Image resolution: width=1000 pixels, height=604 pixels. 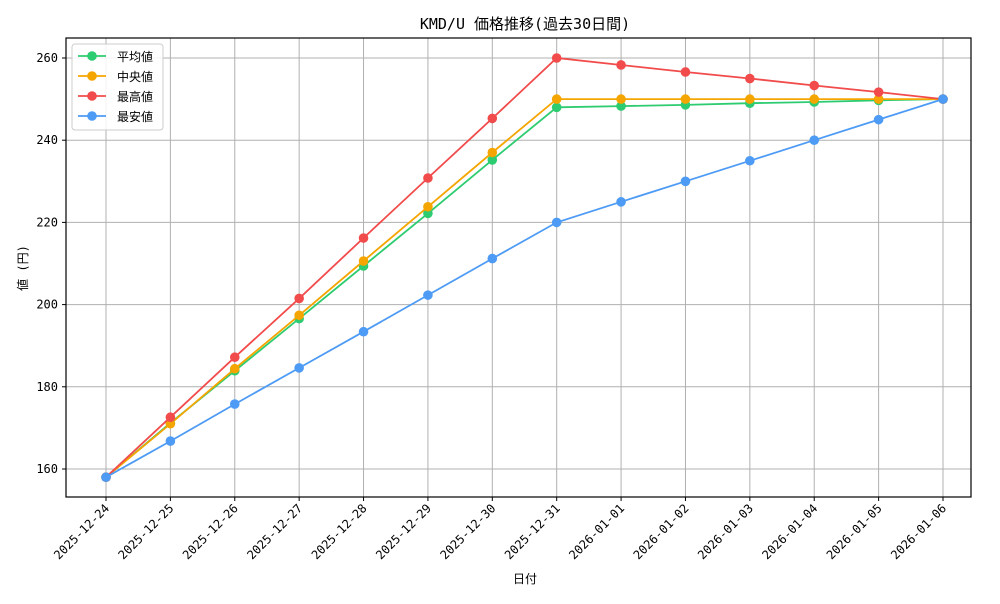 What do you see at coordinates (47, 58) in the screenshot?
I see `y-tick-label: 260` at bounding box center [47, 58].